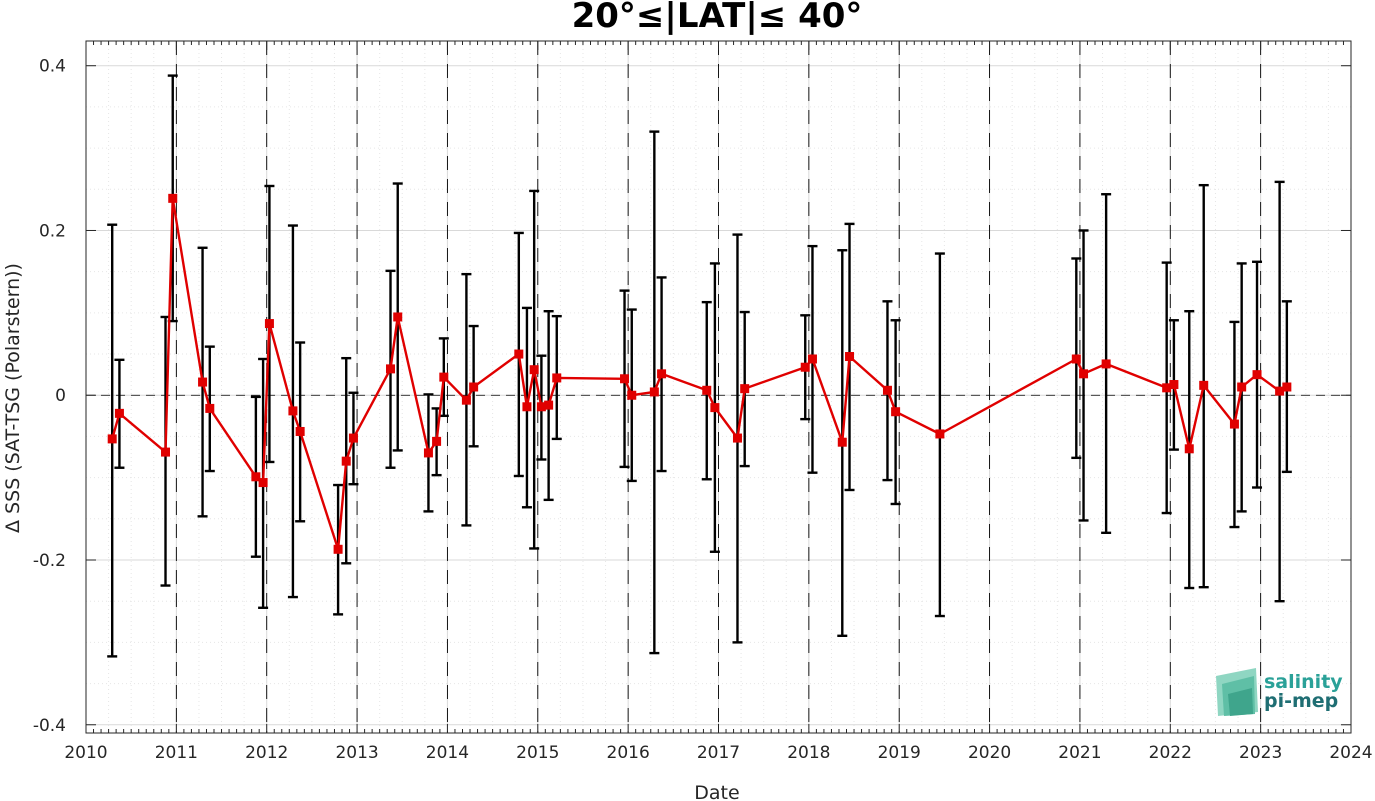  What do you see at coordinates (13, 398) in the screenshot?
I see `y-axis-label: Δ SSS (SAT-TSG (Polarstern))` at bounding box center [13, 398].